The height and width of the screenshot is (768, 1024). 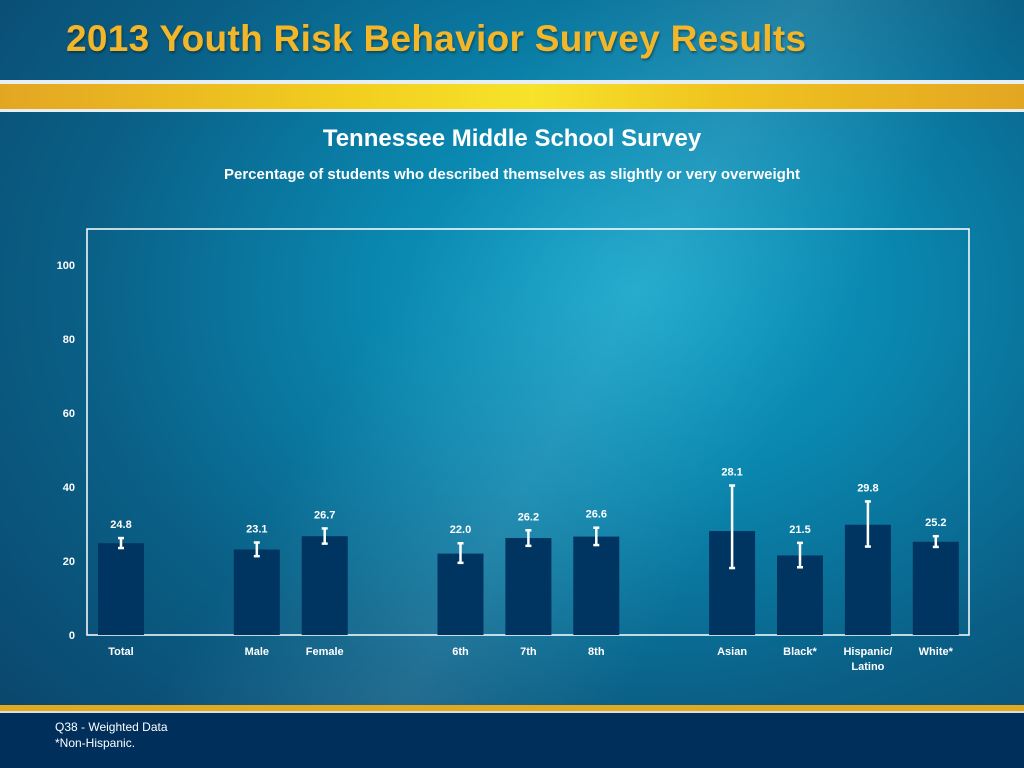 What do you see at coordinates (120, 652) in the screenshot?
I see `x-tick-label: Total` at bounding box center [120, 652].